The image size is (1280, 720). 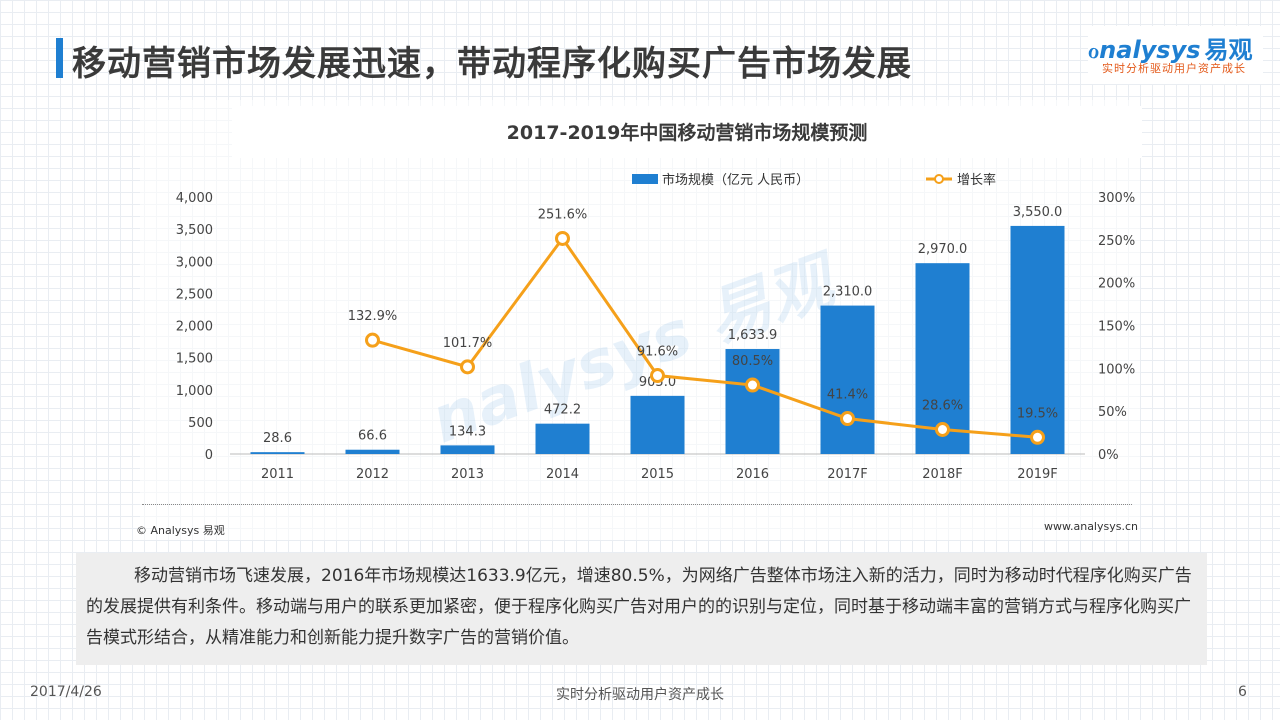 I want to click on y-left-tick-label: 4,000, so click(x=194, y=198).